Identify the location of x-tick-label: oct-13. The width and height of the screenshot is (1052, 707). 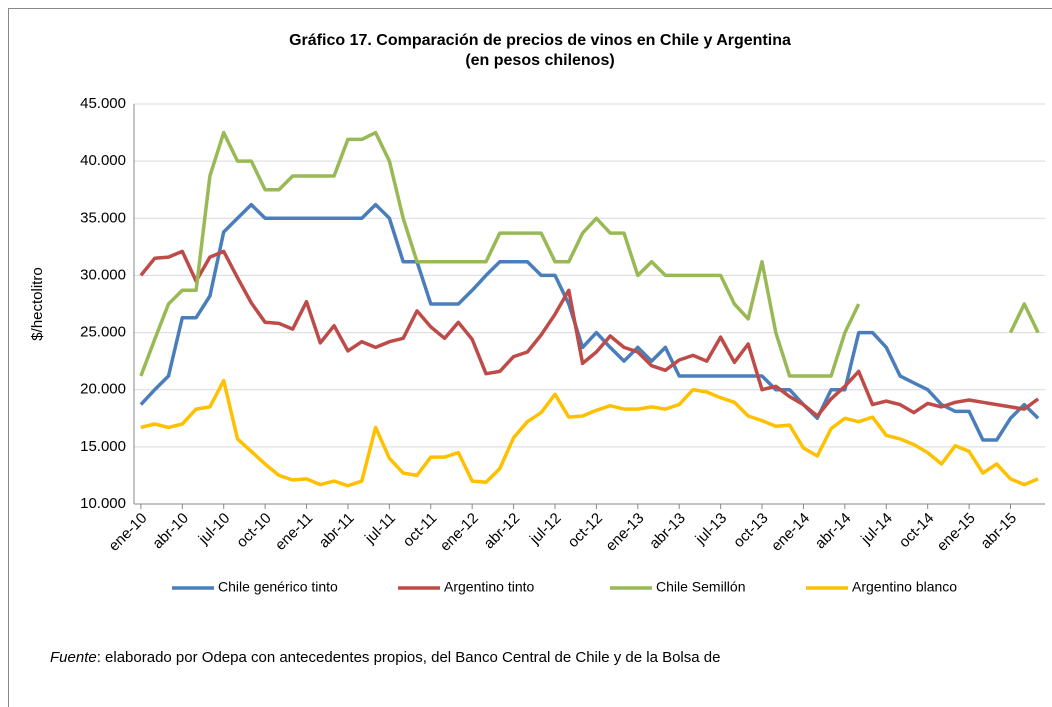
(751, 531).